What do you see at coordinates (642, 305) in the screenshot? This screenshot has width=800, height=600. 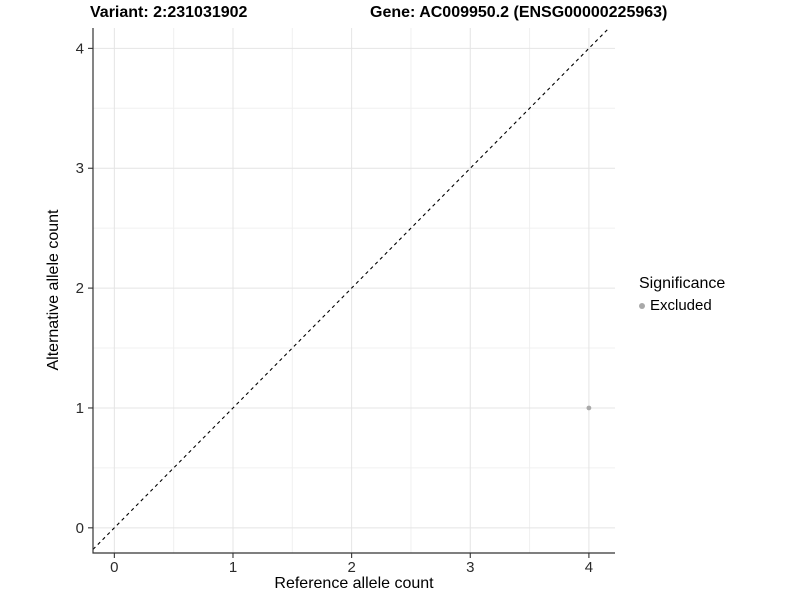 I see `legend-point-icon` at bounding box center [642, 305].